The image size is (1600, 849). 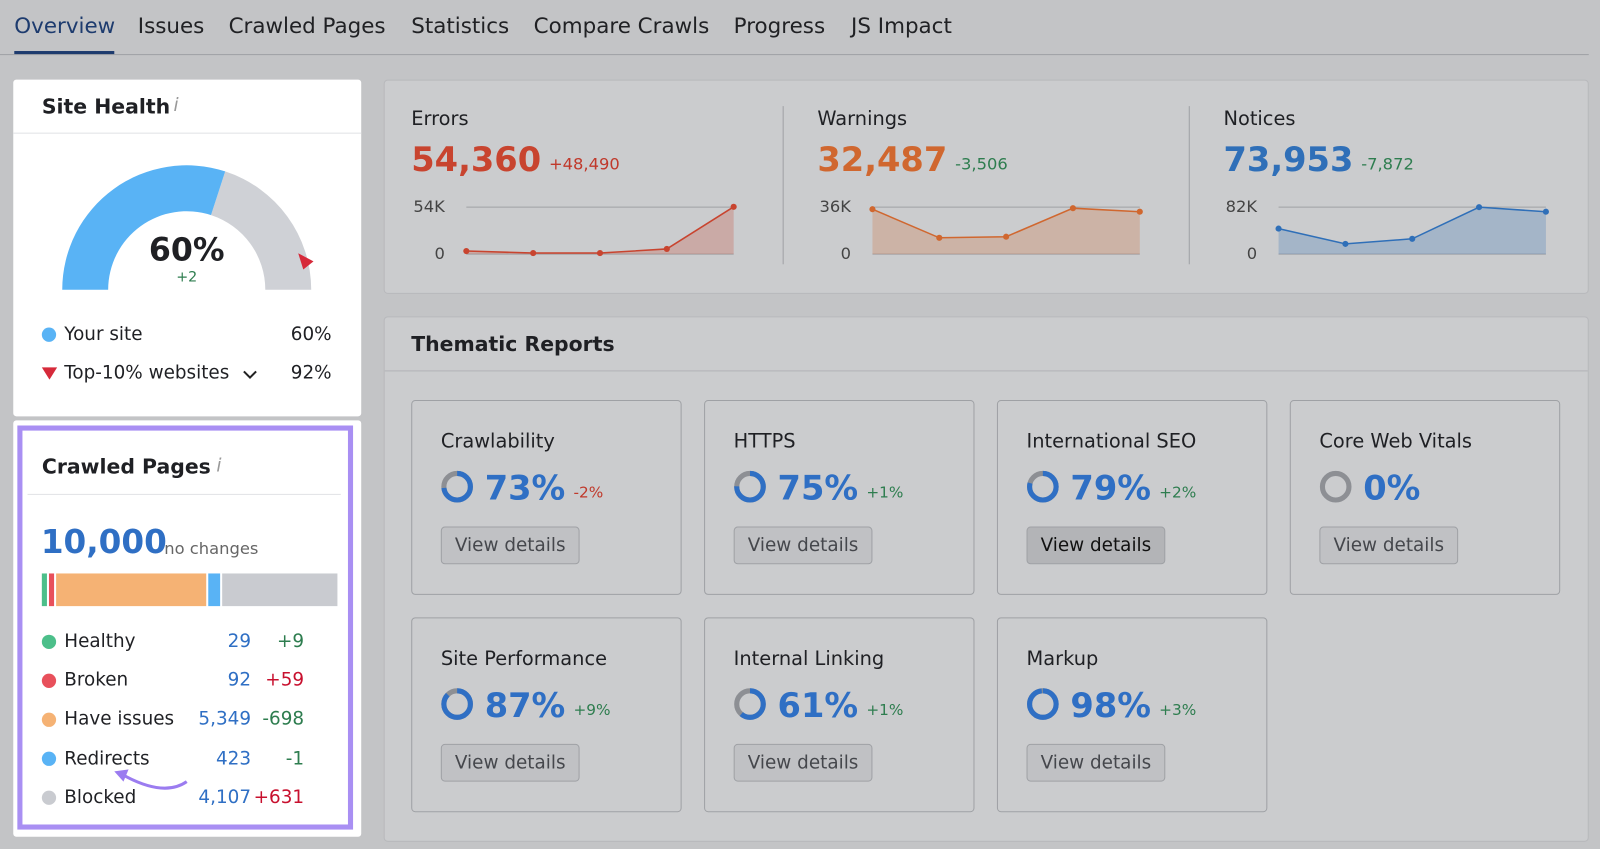 What do you see at coordinates (307, 26) in the screenshot?
I see `tab: Crawled Pages` at bounding box center [307, 26].